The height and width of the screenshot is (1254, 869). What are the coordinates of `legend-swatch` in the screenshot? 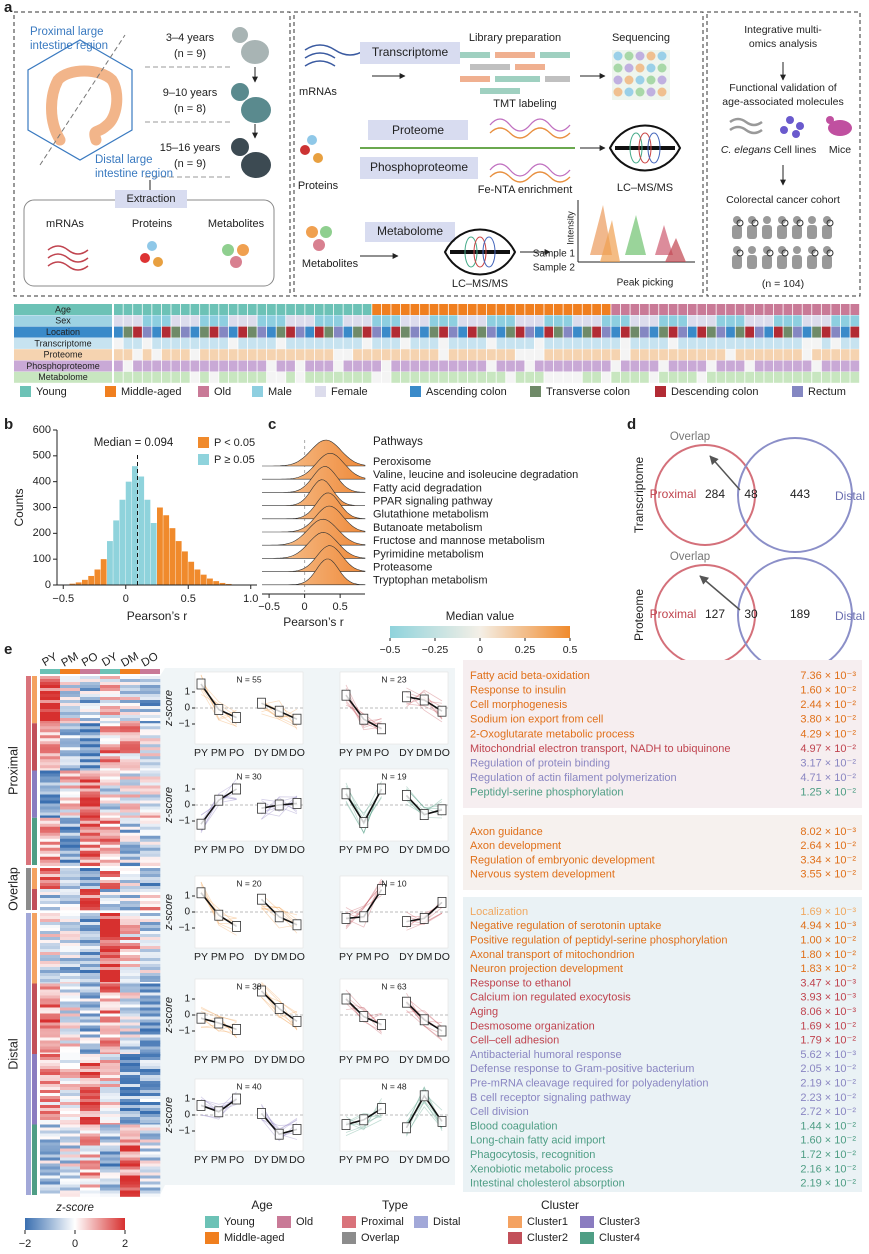 It's located at (212, 1238).